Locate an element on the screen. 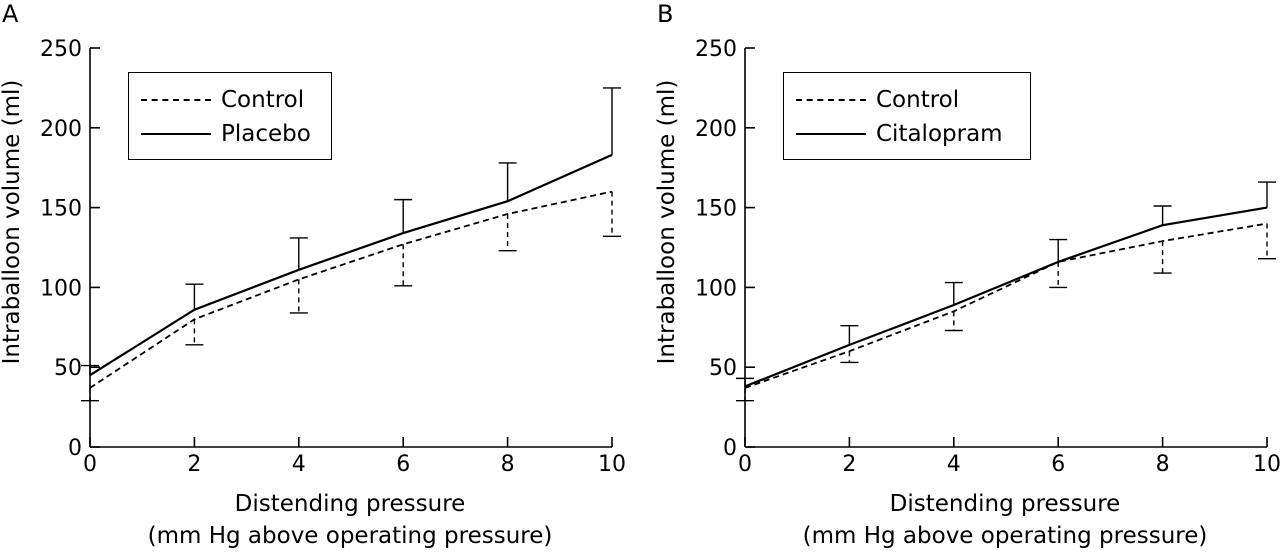 The height and width of the screenshot is (557, 1280). legend-item-placebo: Placebo is located at coordinates (220, 134).